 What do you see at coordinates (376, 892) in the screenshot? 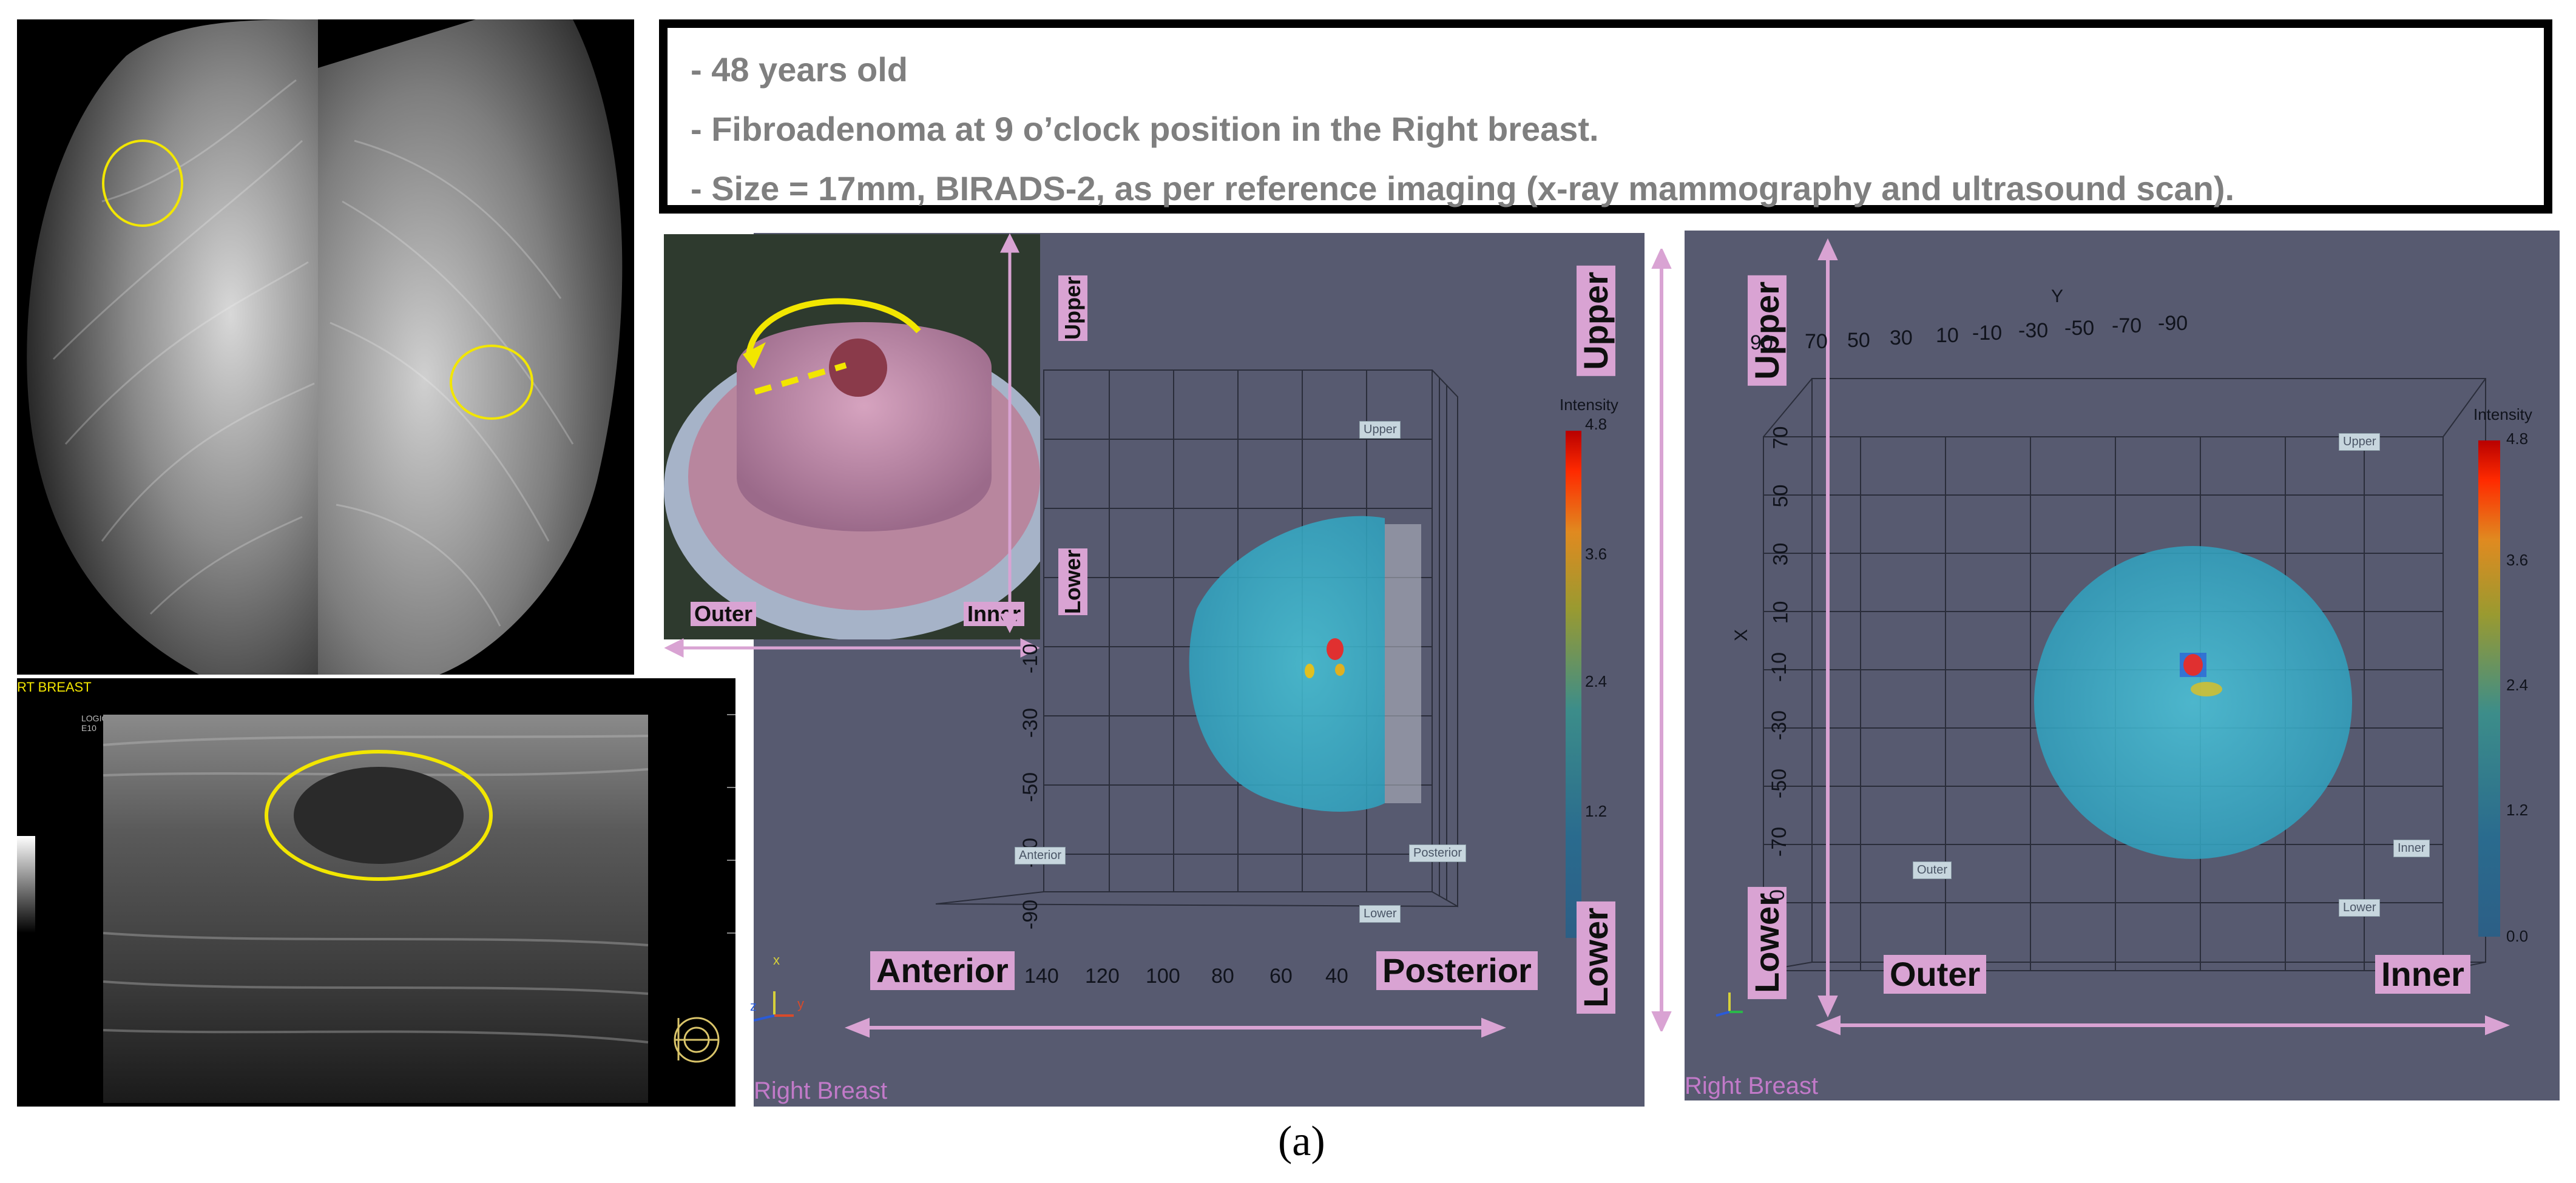
I see `ultrasound-image: RT BREAST LOGIQ E10` at bounding box center [376, 892].